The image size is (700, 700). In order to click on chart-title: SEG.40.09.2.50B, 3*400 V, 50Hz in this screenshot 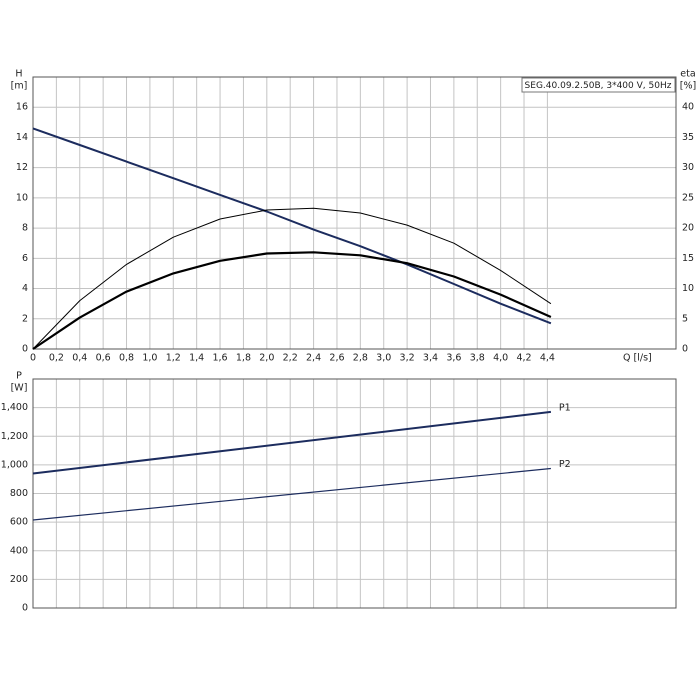, I will do `click(598, 86)`.